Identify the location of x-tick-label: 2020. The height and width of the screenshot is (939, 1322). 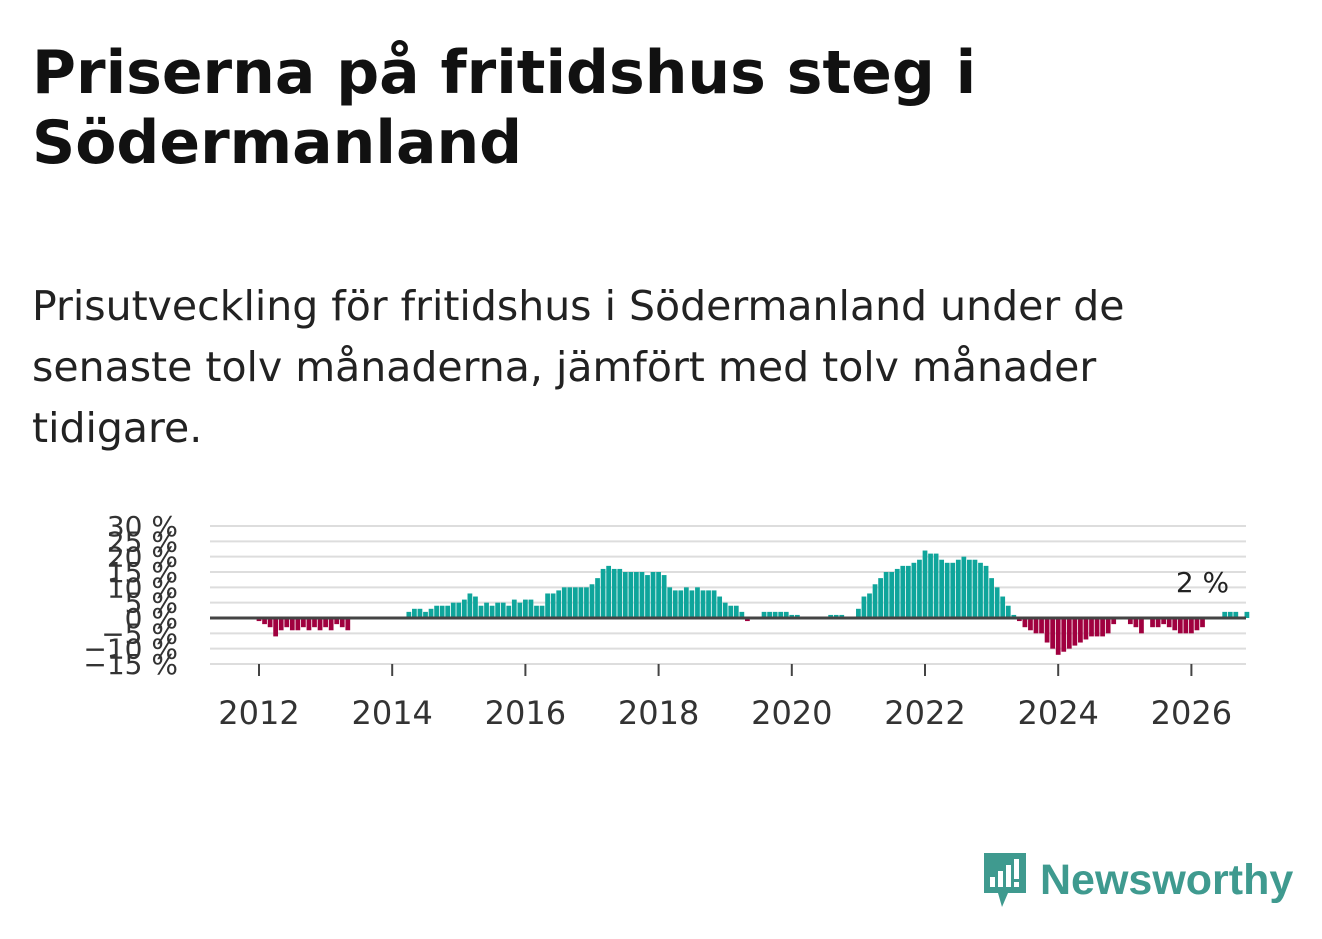
(791, 713).